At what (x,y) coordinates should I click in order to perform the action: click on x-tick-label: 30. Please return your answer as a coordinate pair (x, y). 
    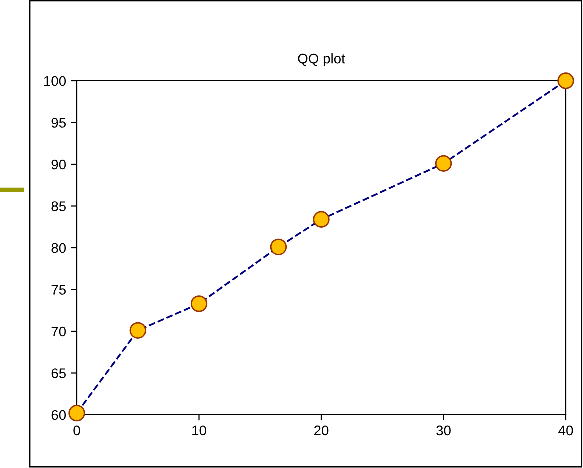
    Looking at the image, I should click on (443, 431).